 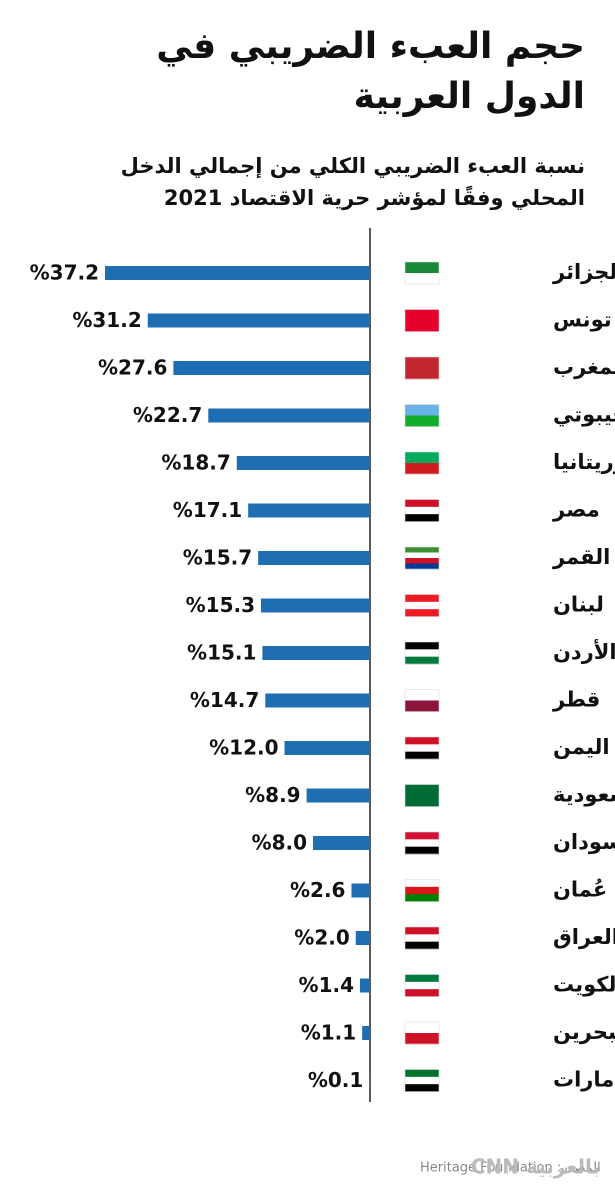 I want to click on value-label: %27.6, so click(x=132, y=368).